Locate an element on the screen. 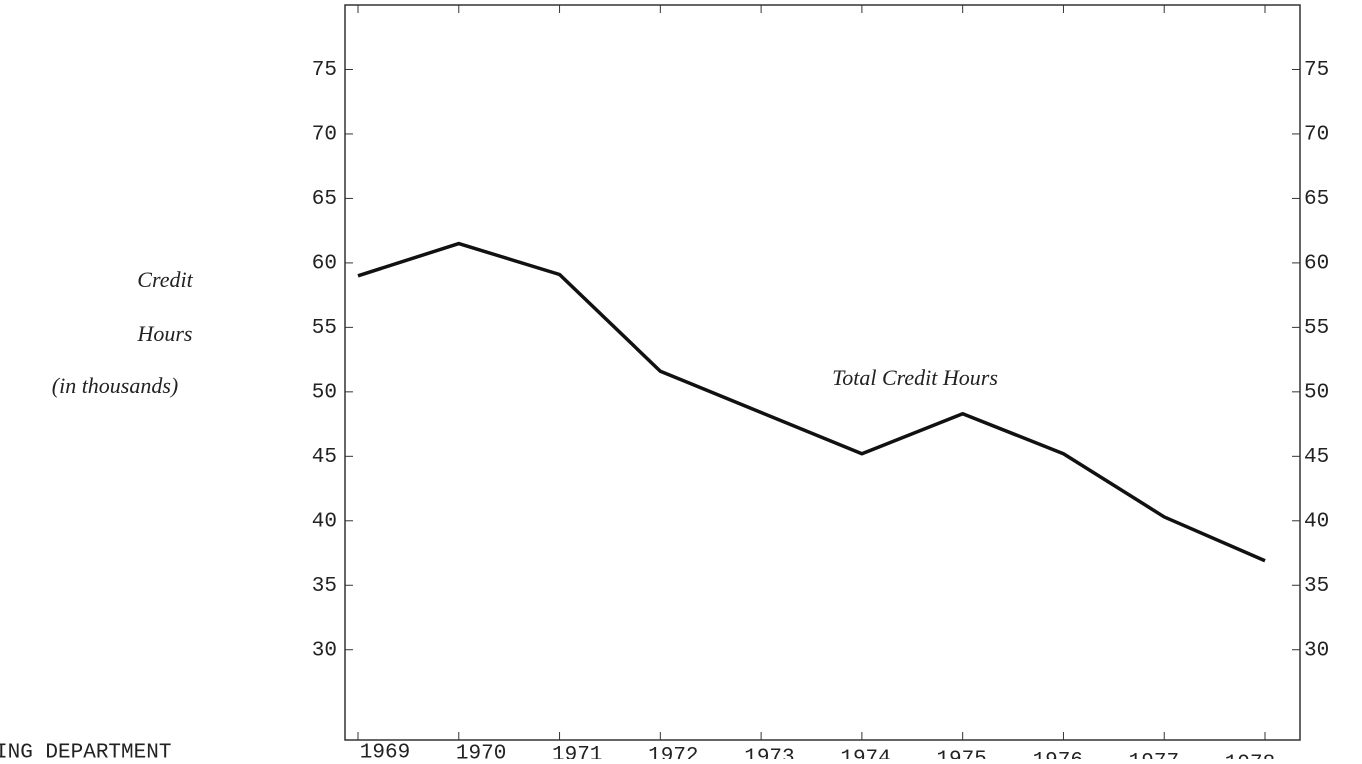  x-tick-label: 1971 is located at coordinates (577, 751).